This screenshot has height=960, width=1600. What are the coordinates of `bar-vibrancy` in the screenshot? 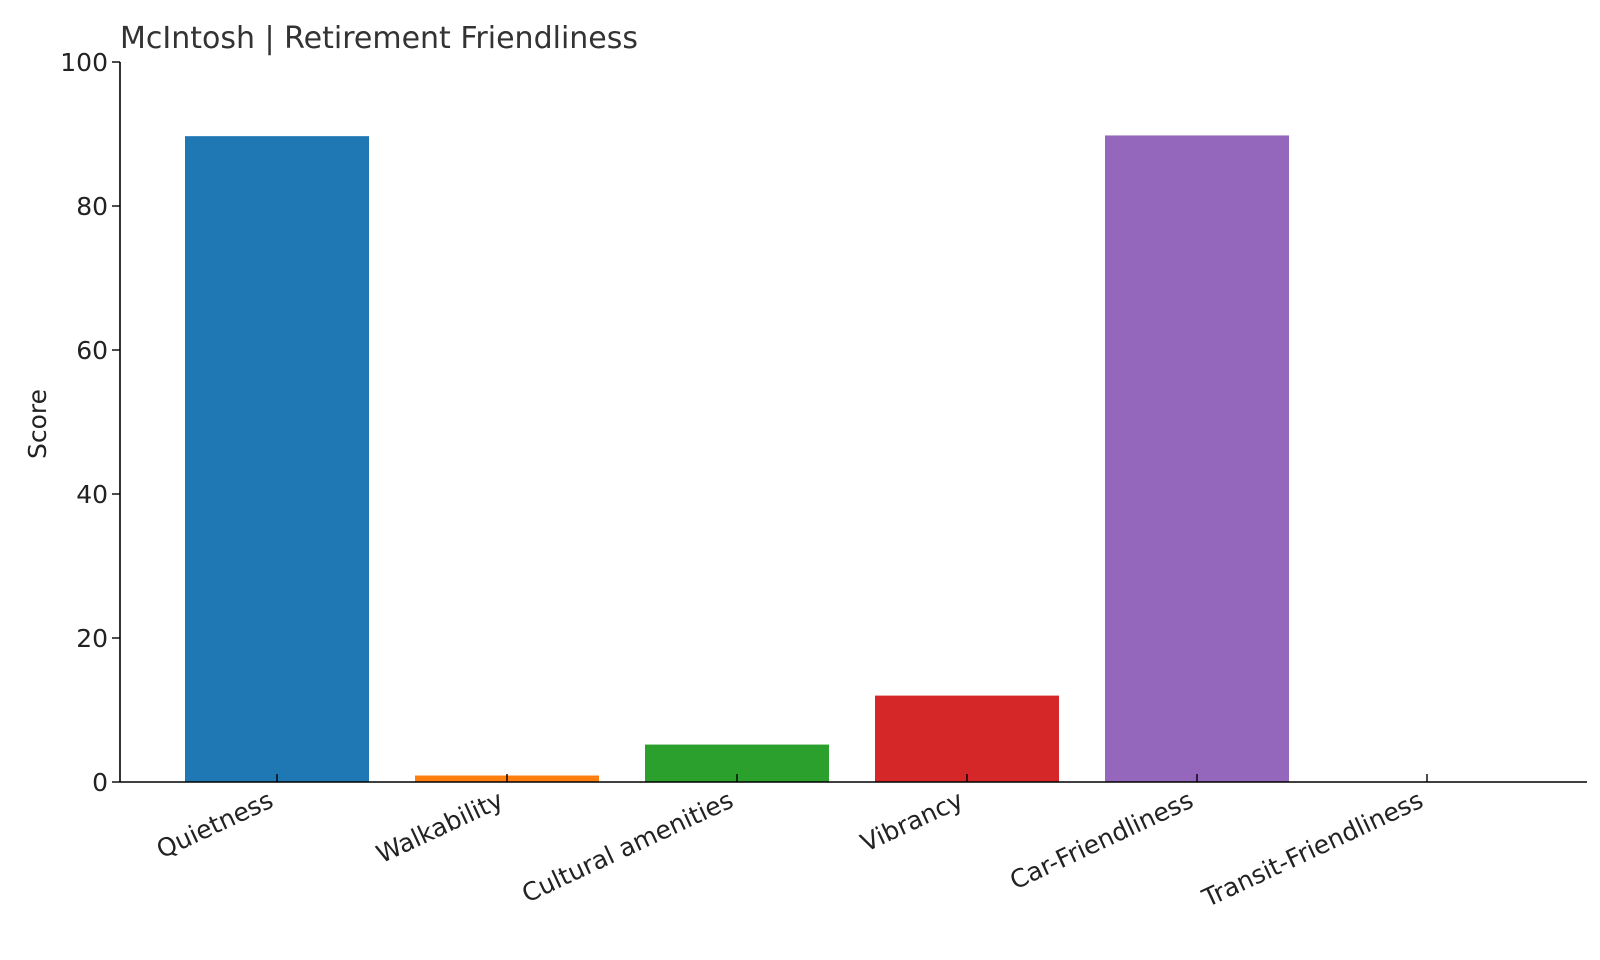 It's located at (967, 738).